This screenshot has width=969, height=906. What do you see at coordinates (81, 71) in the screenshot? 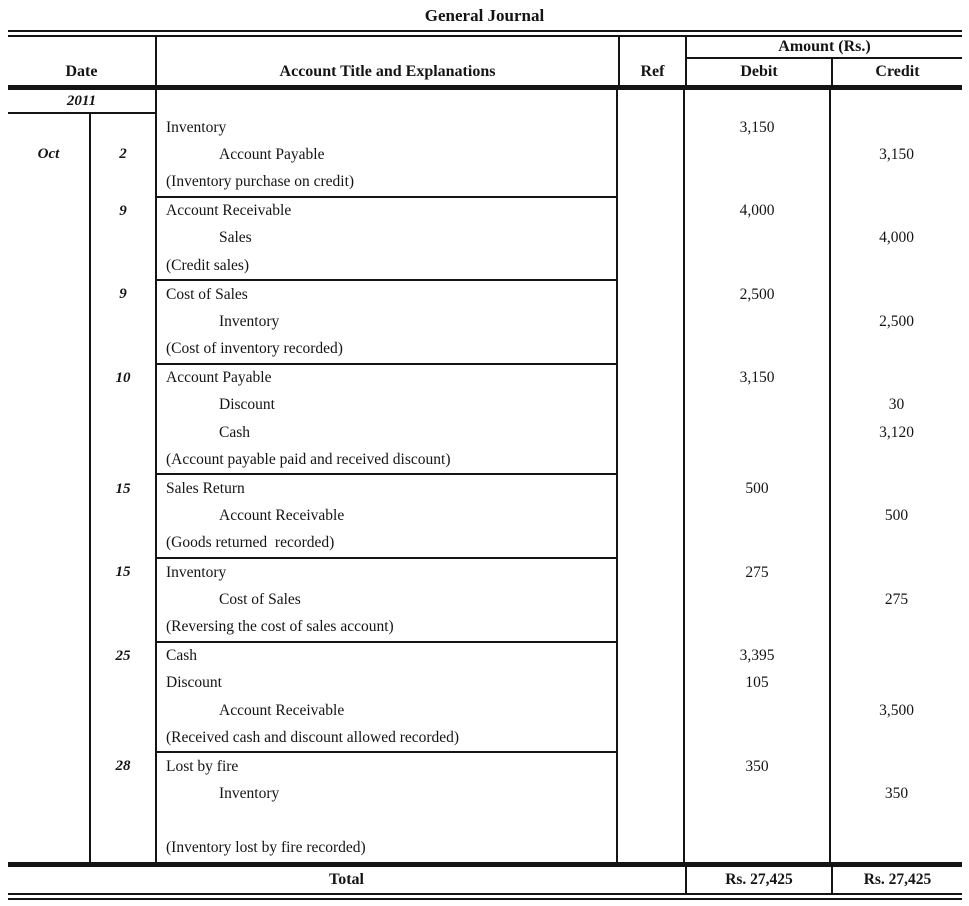
I see `header-date: Date` at bounding box center [81, 71].